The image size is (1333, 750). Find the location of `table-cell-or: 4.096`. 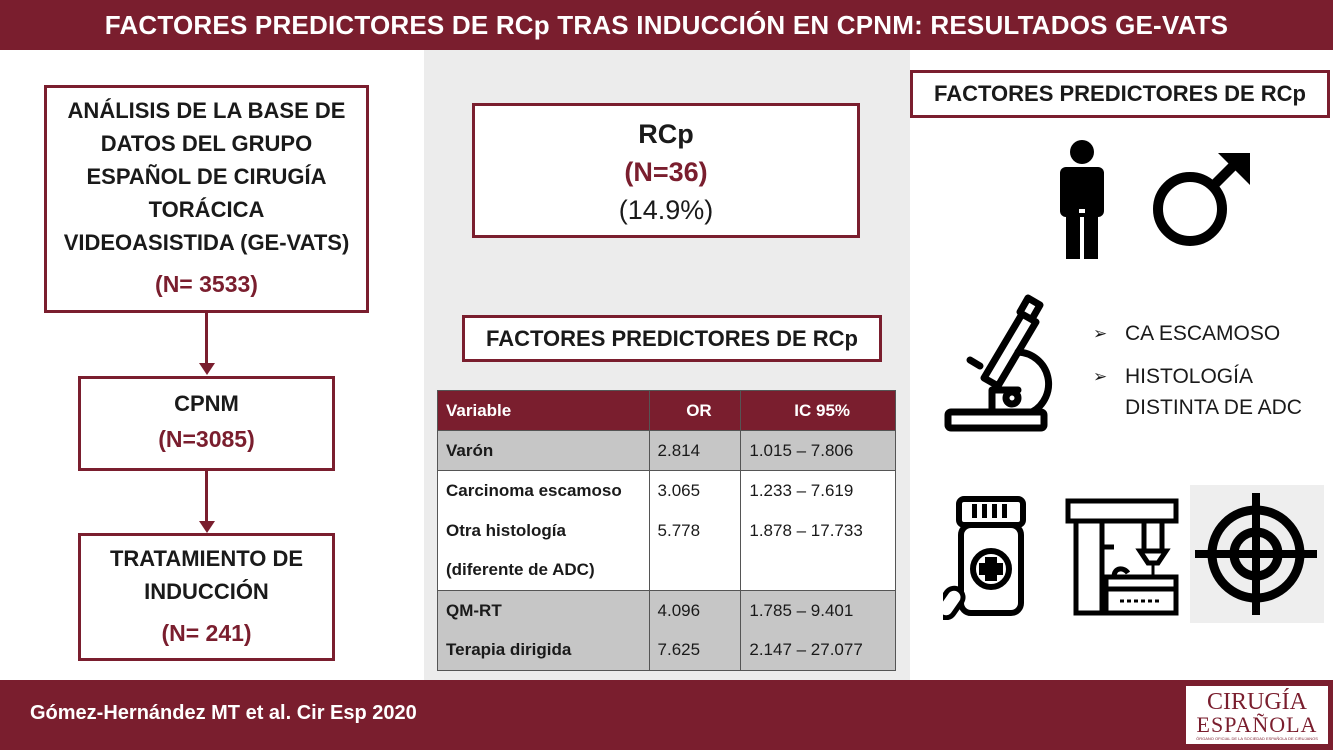

table-cell-or: 4.096 is located at coordinates (695, 610).